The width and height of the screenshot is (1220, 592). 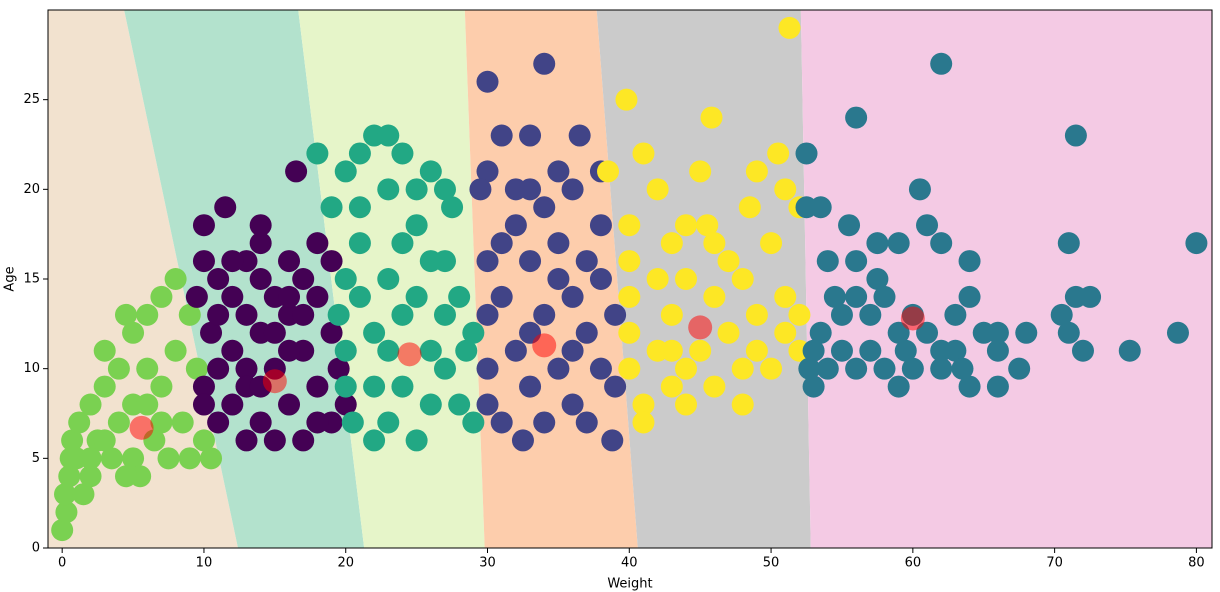 I want to click on y-tick-label: 0, so click(x=36, y=548).